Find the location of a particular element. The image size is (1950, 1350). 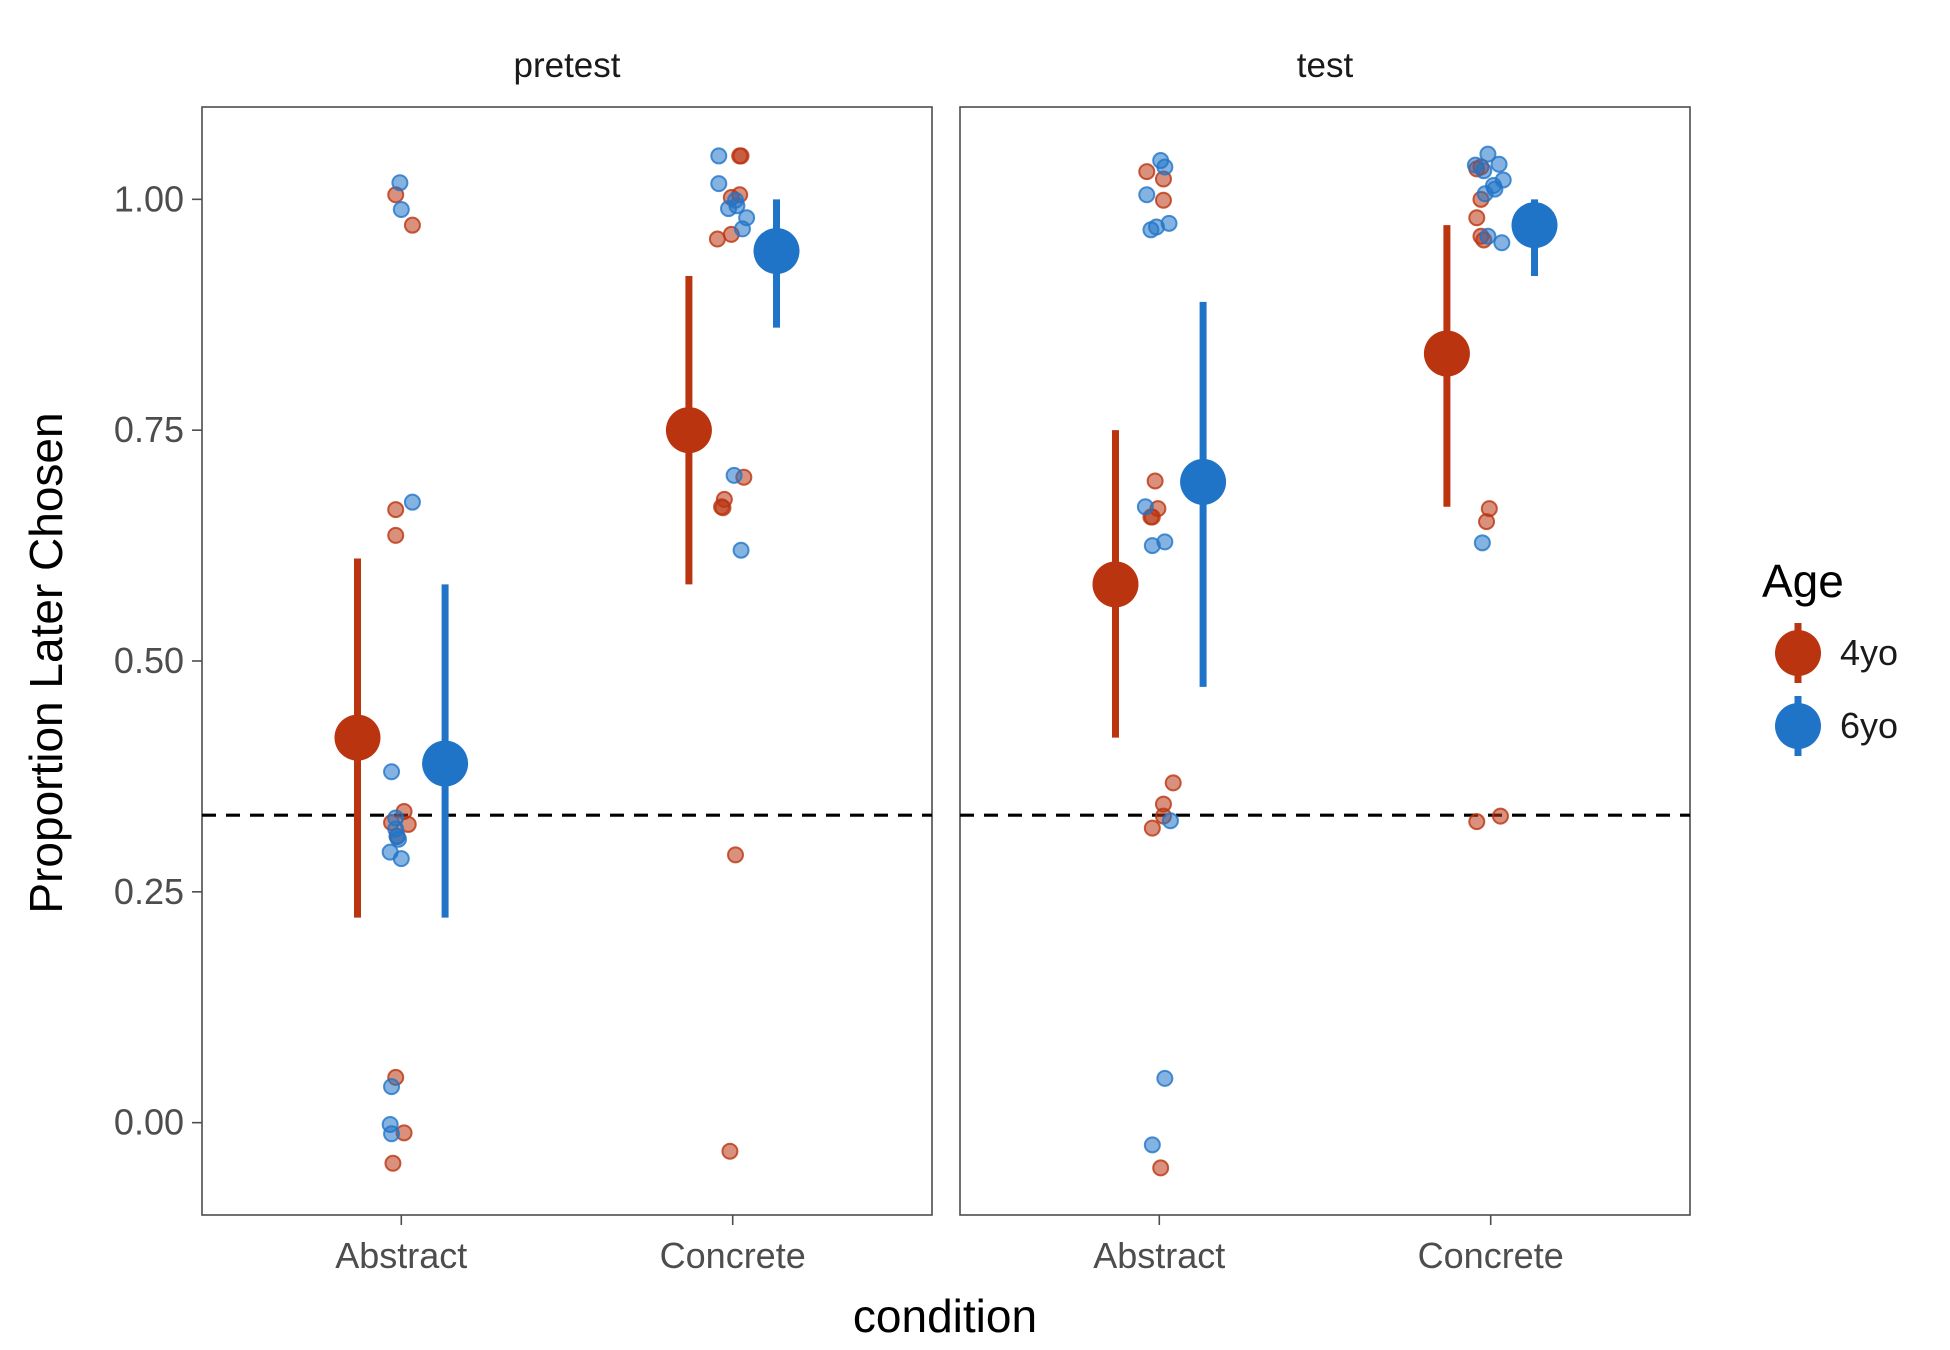

y-tick-label-0.50: 0.50 is located at coordinates (149, 660).